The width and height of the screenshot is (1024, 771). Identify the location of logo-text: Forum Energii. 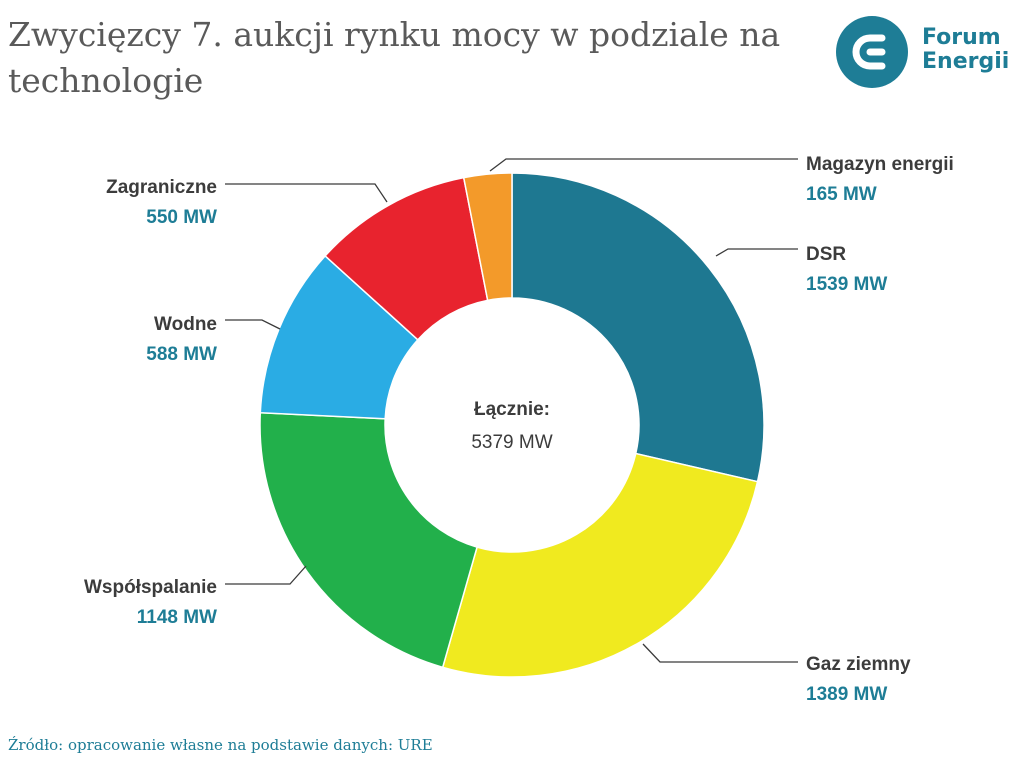
(965, 50).